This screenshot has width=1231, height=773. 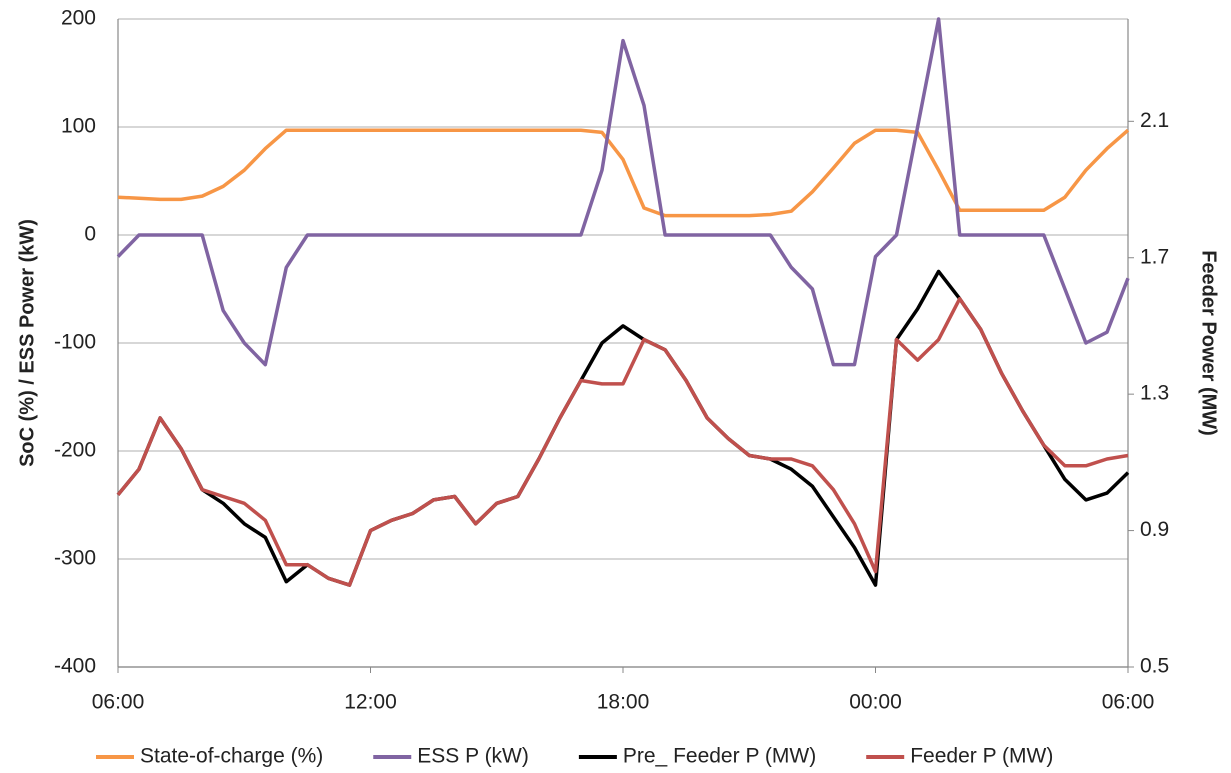 What do you see at coordinates (623, 173) in the screenshot?
I see `series-line` at bounding box center [623, 173].